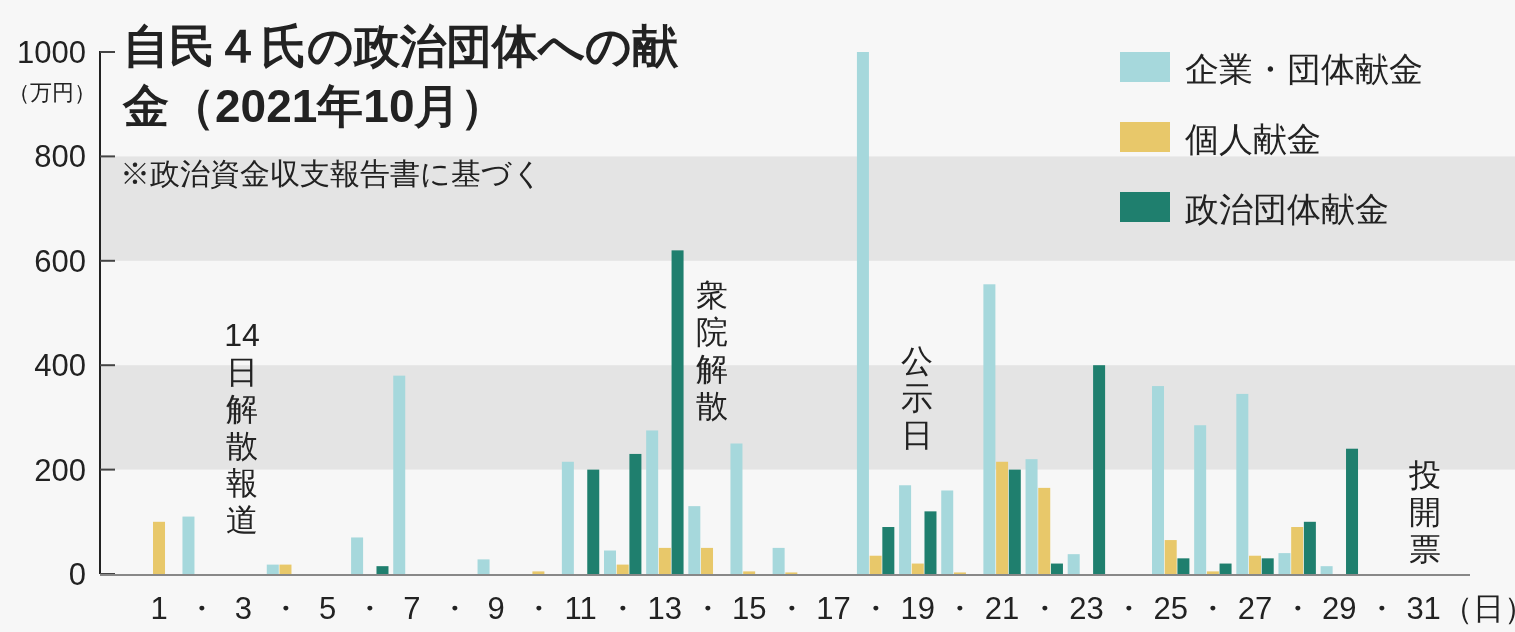 The width and height of the screenshot is (1515, 632). I want to click on y-tick-label: 0, so click(77, 574).